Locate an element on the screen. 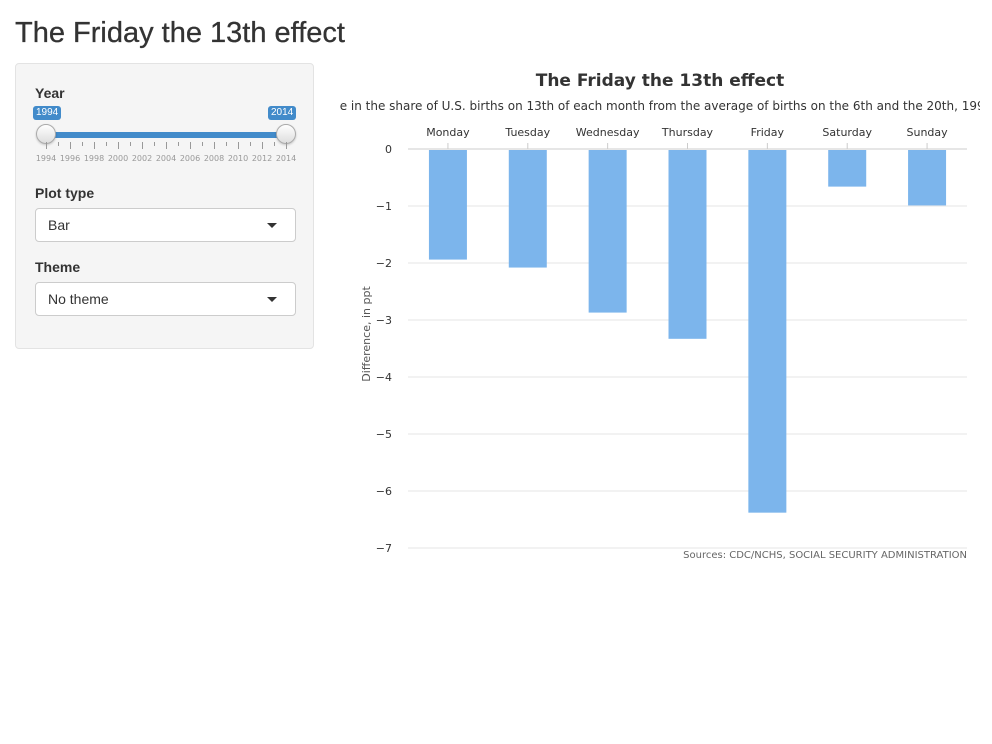 This screenshot has width=992, height=744. bar-monday is located at coordinates (447, 205).